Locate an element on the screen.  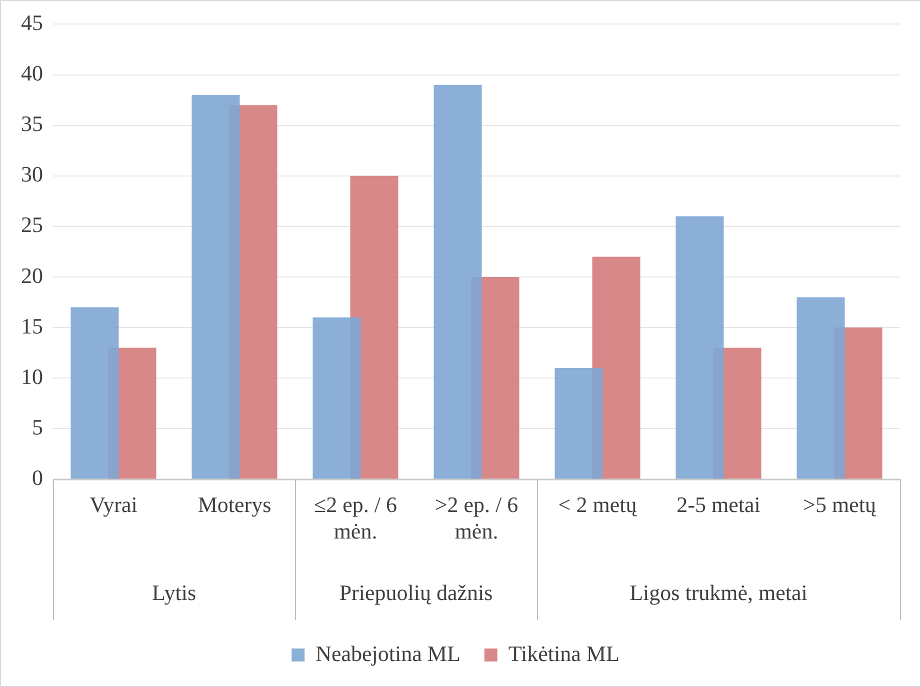
x-tick-label: ≤2 ep. / 6 mėn. is located at coordinates (355, 518).